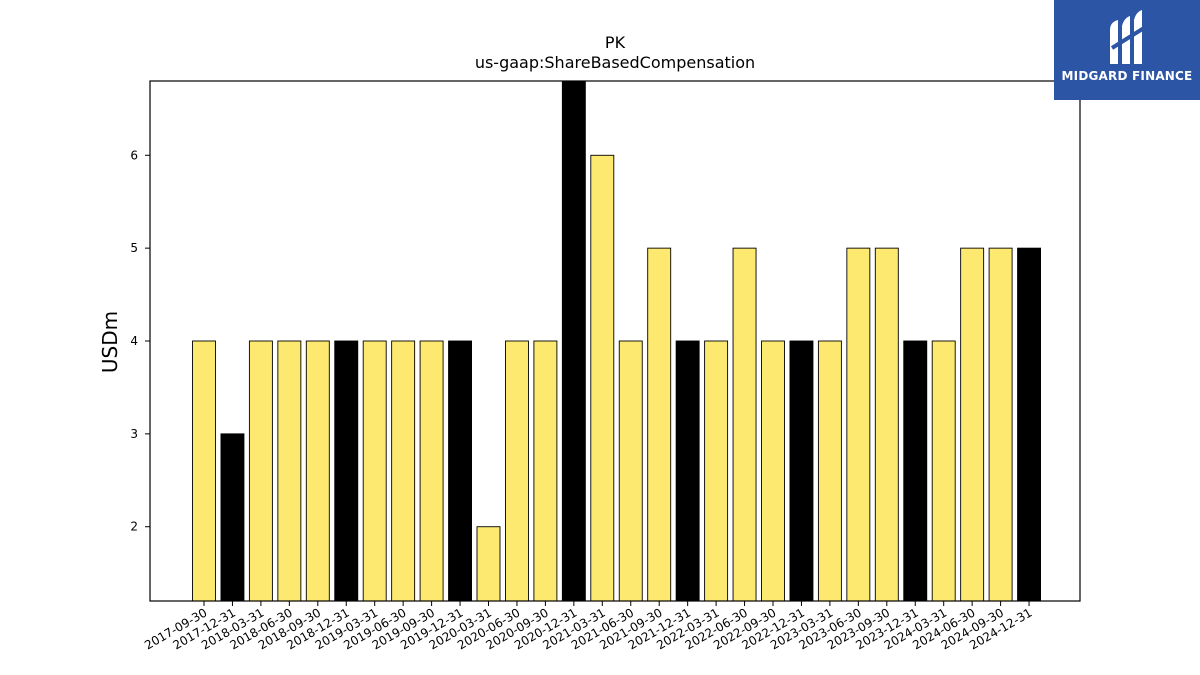  I want to click on y-ticks-group: 2 3 4 5 6, so click(140, 341).